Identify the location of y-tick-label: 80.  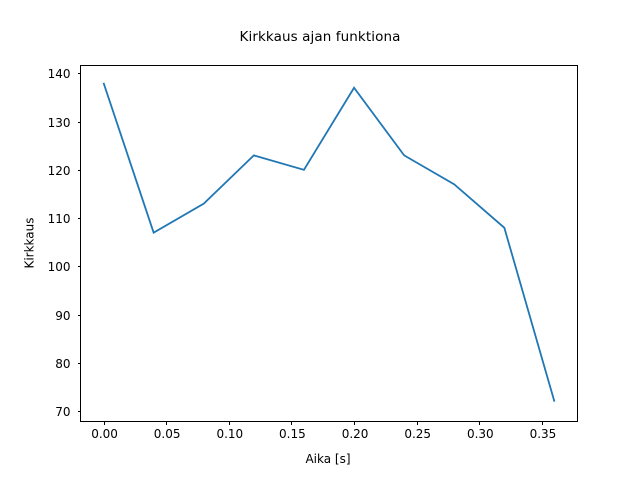
(63, 364).